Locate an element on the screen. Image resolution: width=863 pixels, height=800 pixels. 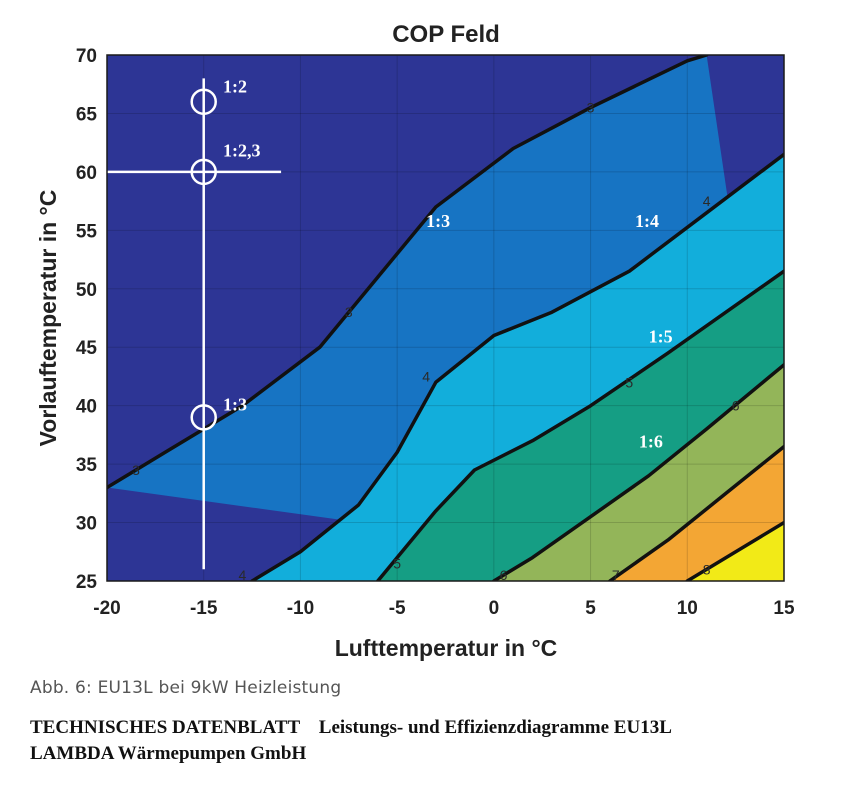
y-tick-label: 25 is located at coordinates (87, 582).